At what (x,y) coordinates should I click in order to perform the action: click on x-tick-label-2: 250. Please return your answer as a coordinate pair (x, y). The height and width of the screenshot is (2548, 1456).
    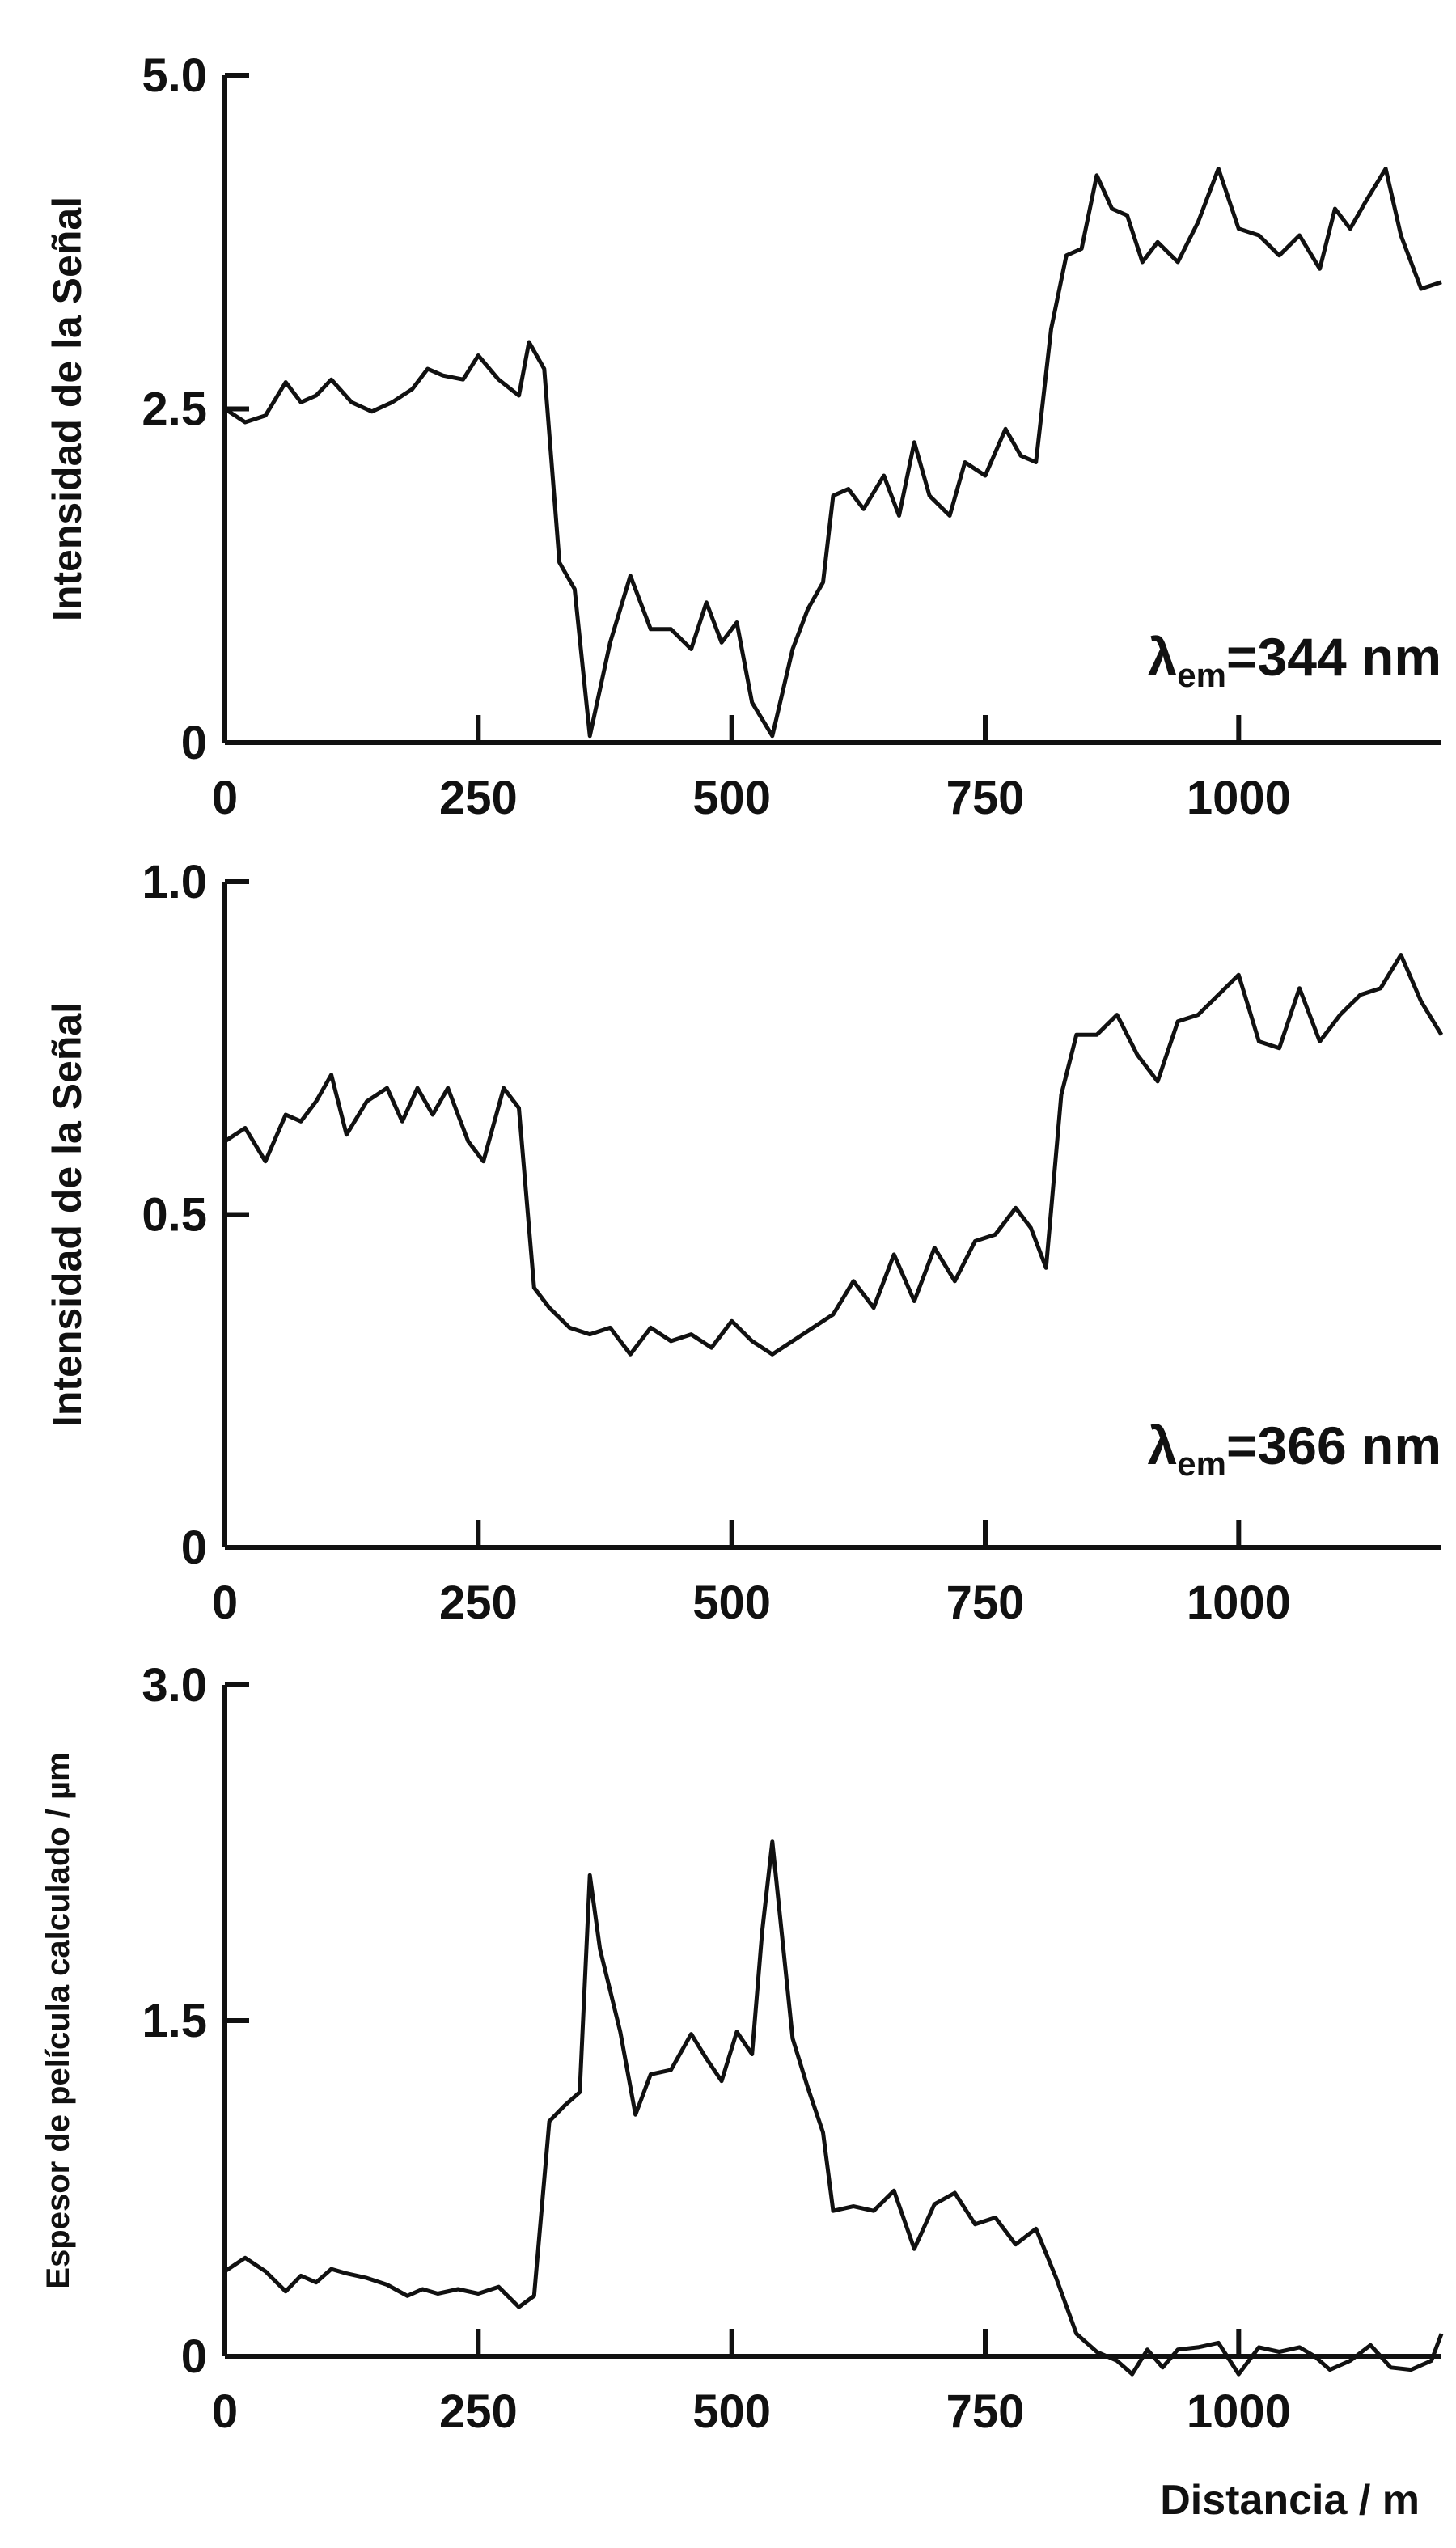
    Looking at the image, I should click on (478, 1603).